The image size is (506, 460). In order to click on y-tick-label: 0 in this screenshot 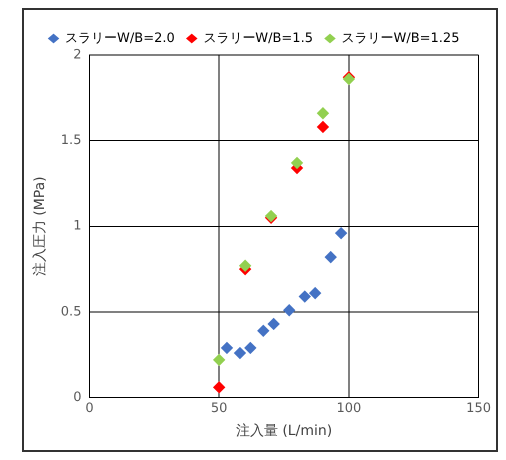, I will do `click(77, 397)`.